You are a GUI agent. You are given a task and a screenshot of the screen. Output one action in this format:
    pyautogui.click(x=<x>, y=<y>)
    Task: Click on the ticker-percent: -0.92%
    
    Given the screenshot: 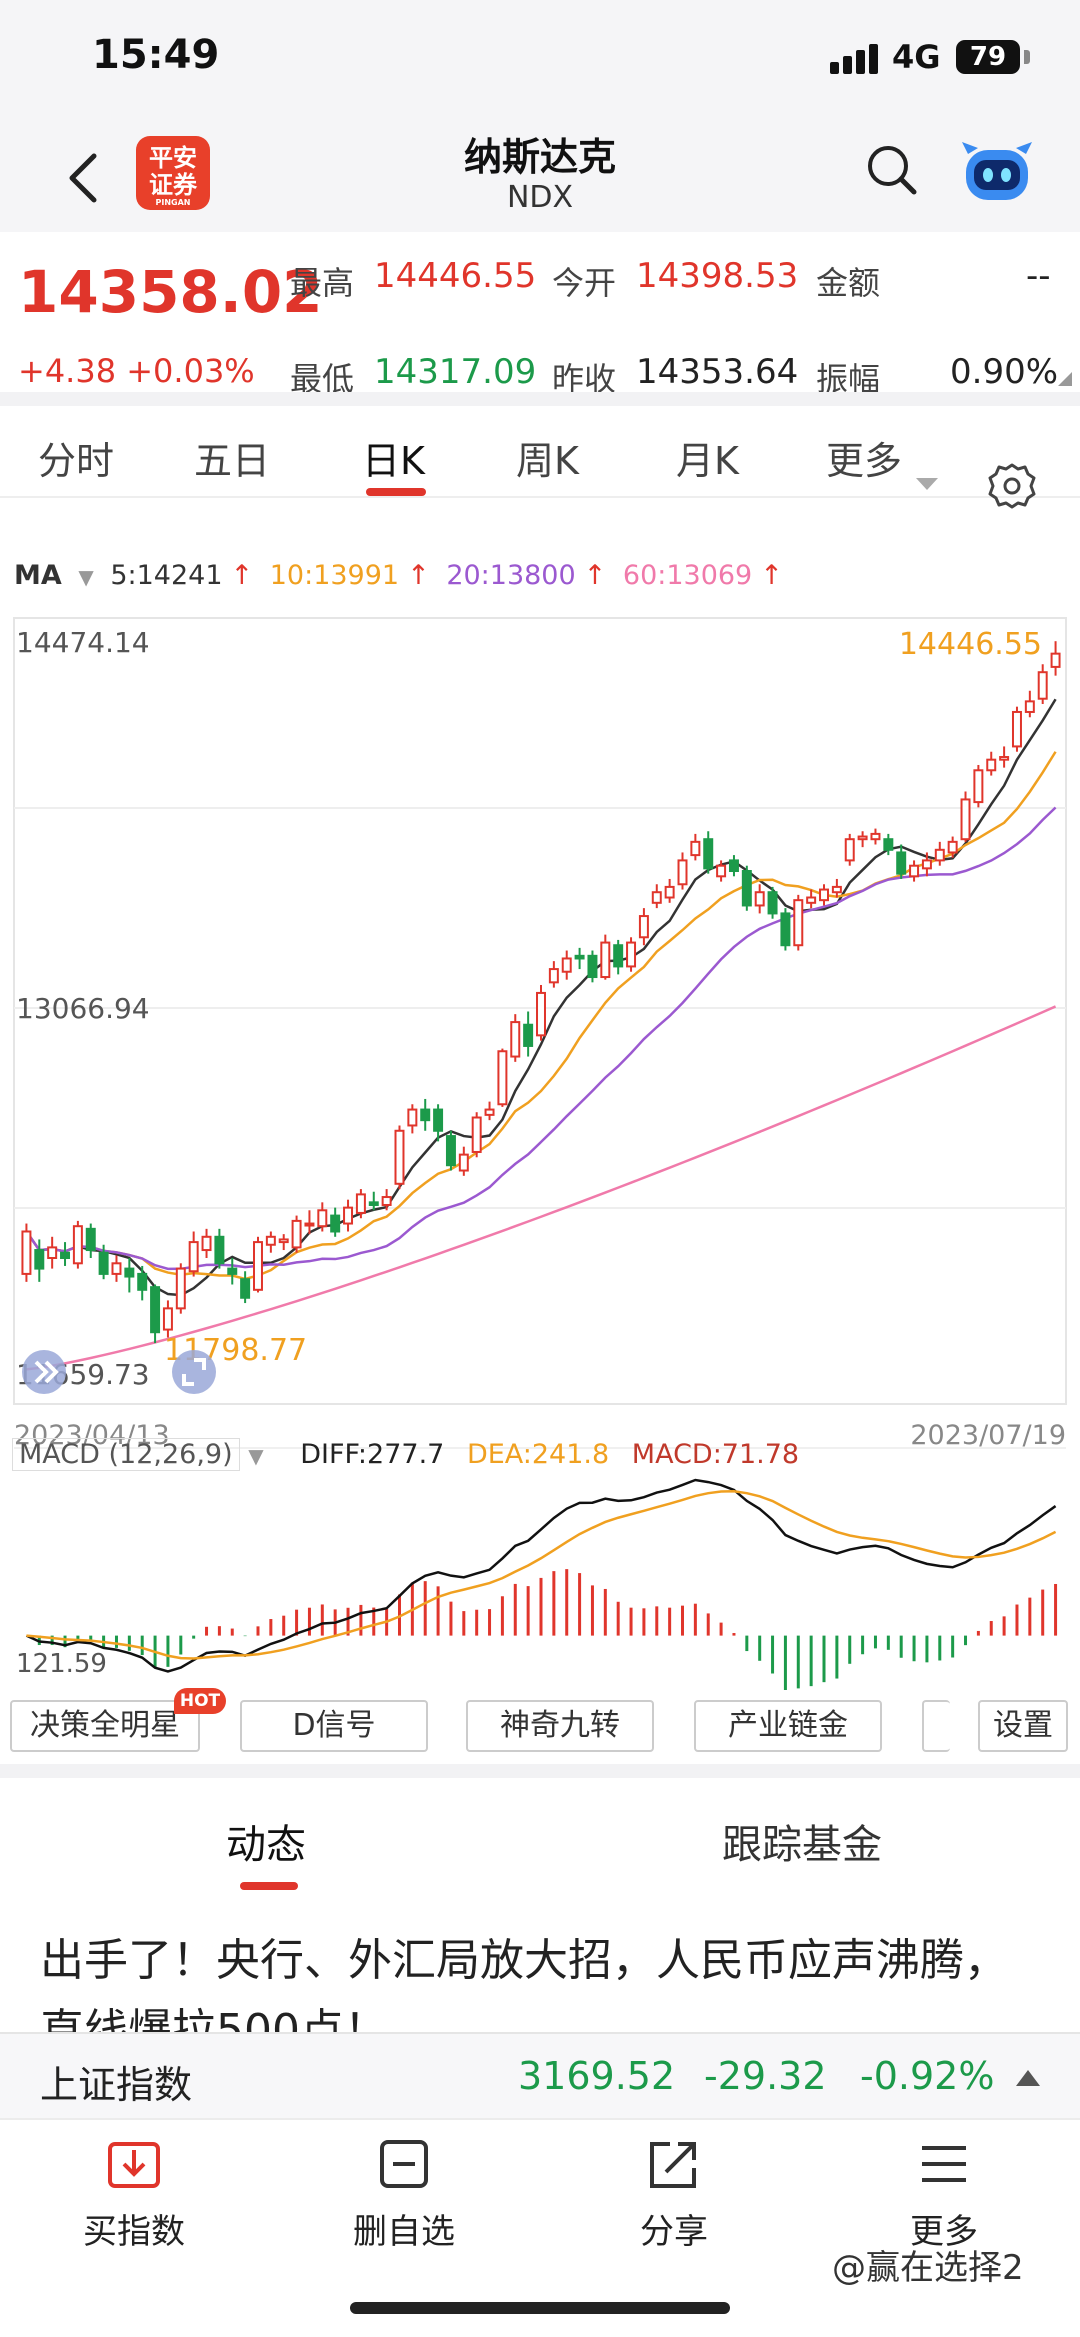 What is the action you would take?
    pyautogui.click(x=927, y=2076)
    